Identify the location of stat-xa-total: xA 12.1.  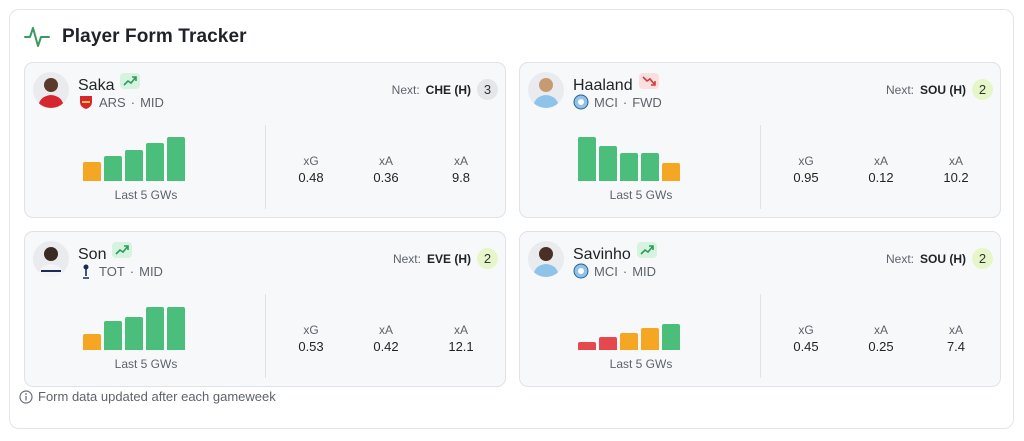
(461, 338).